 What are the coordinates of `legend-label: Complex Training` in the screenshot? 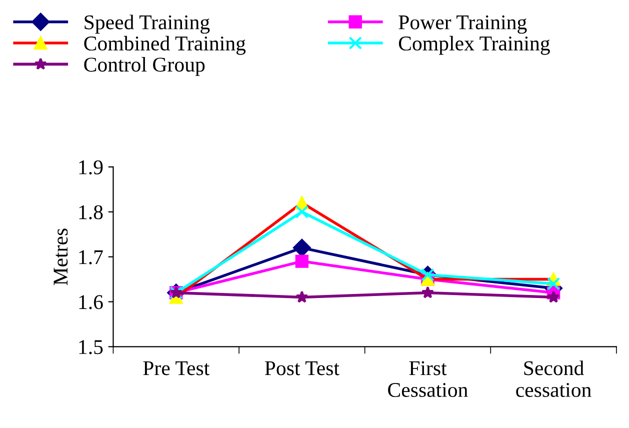 It's located at (474, 45).